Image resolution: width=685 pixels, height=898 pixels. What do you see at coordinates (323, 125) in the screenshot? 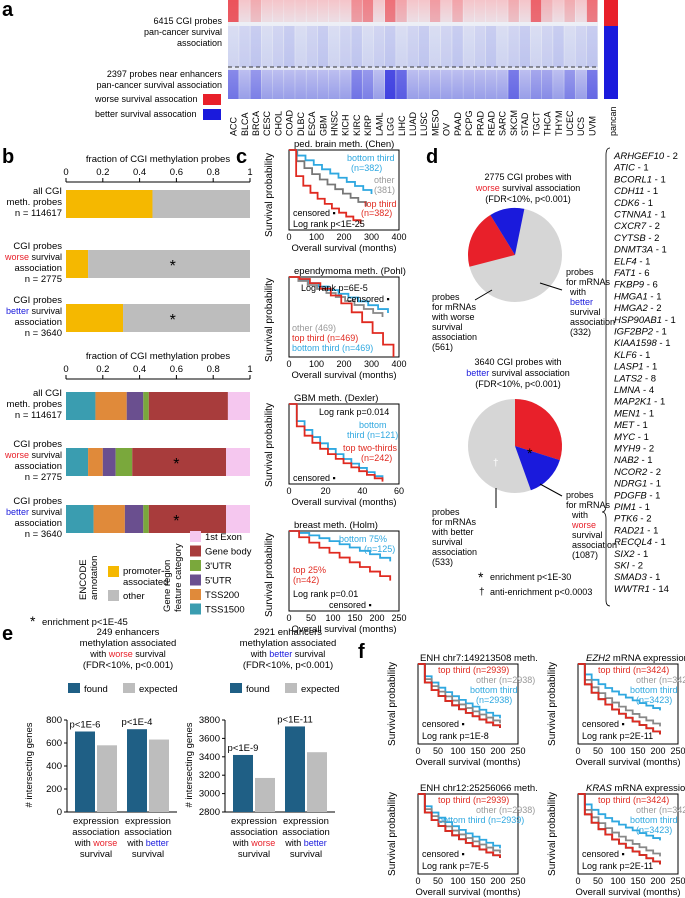
I see `cancer-label-gbm: GBM` at bounding box center [323, 125].